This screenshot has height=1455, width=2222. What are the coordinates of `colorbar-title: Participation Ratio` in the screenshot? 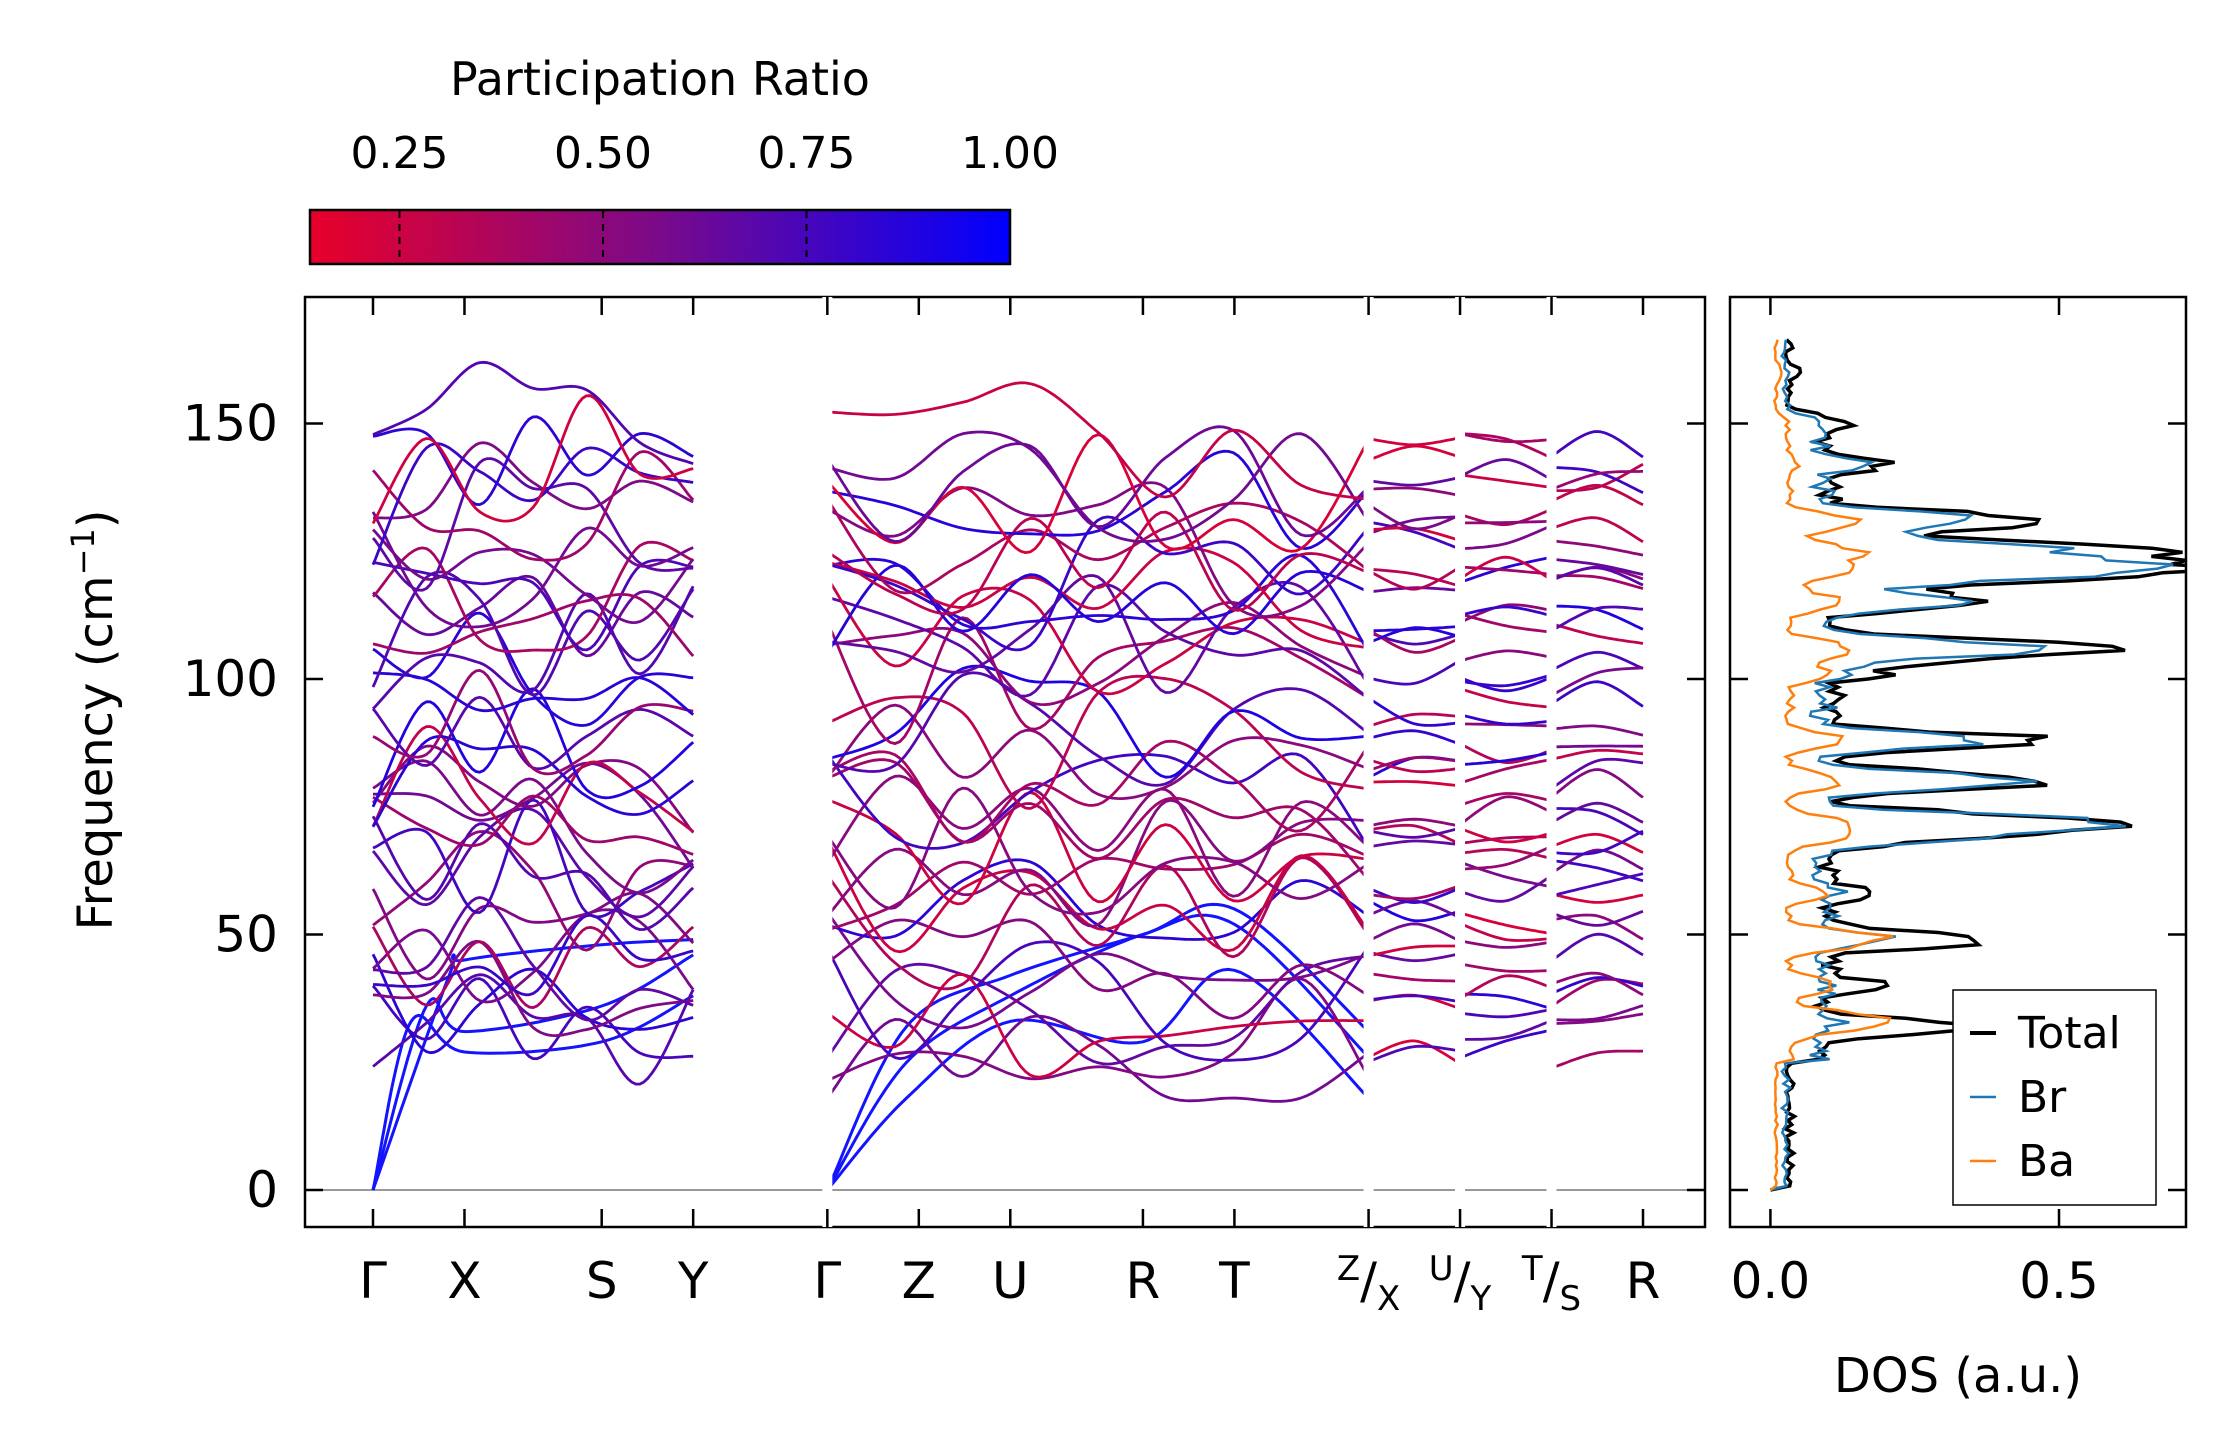 It's located at (660, 79).